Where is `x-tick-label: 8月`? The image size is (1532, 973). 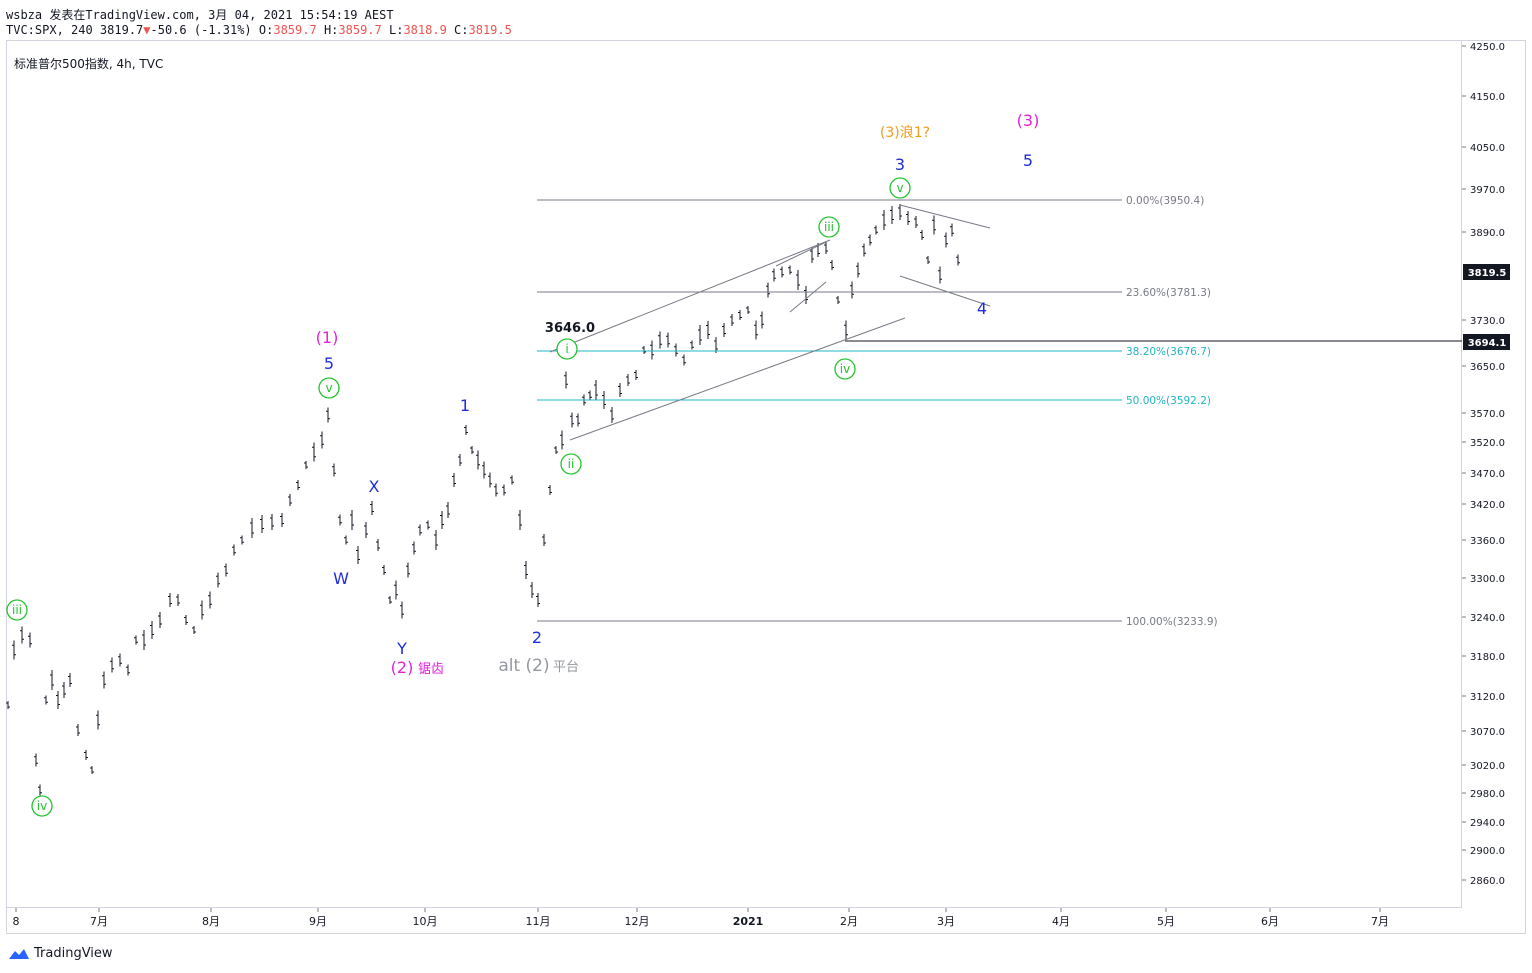 x-tick-label: 8月 is located at coordinates (211, 921).